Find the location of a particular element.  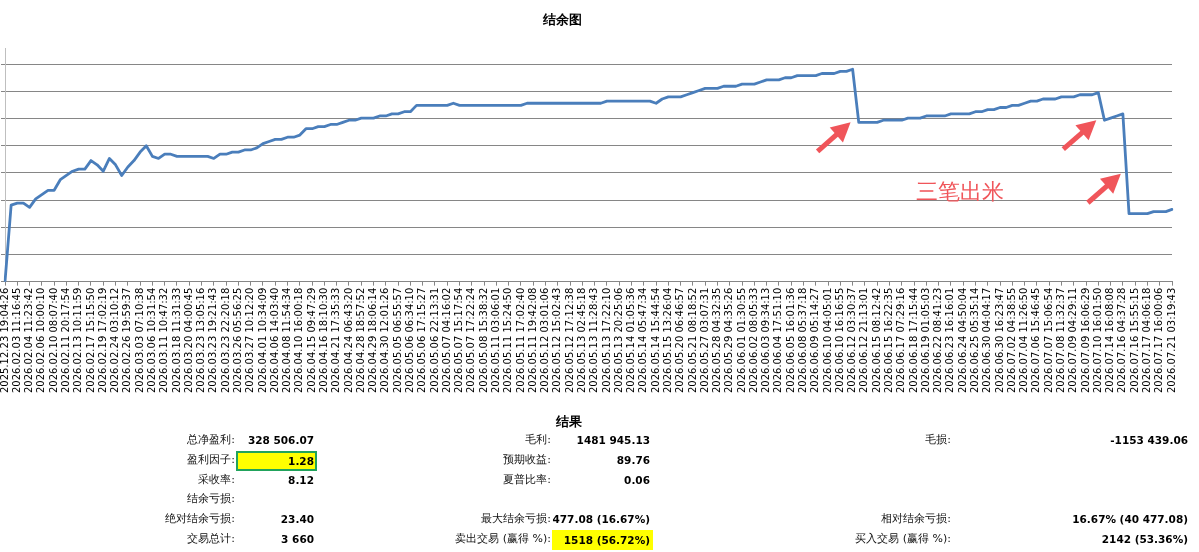

x-tick-label: 2026.07.21 03:19:43 is located at coordinates (1171, 340).